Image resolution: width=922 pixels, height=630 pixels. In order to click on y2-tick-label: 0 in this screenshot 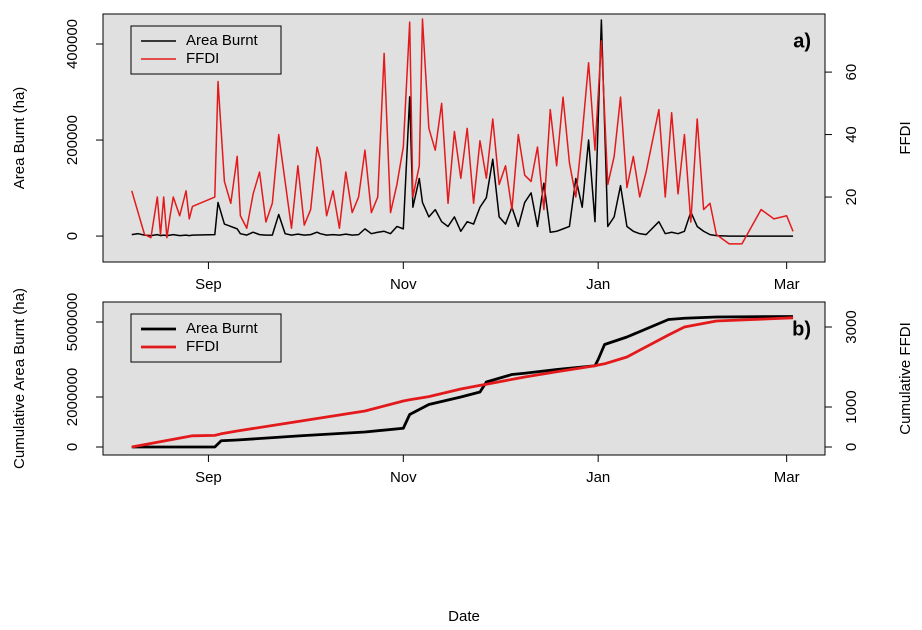, I will do `click(851, 447)`.